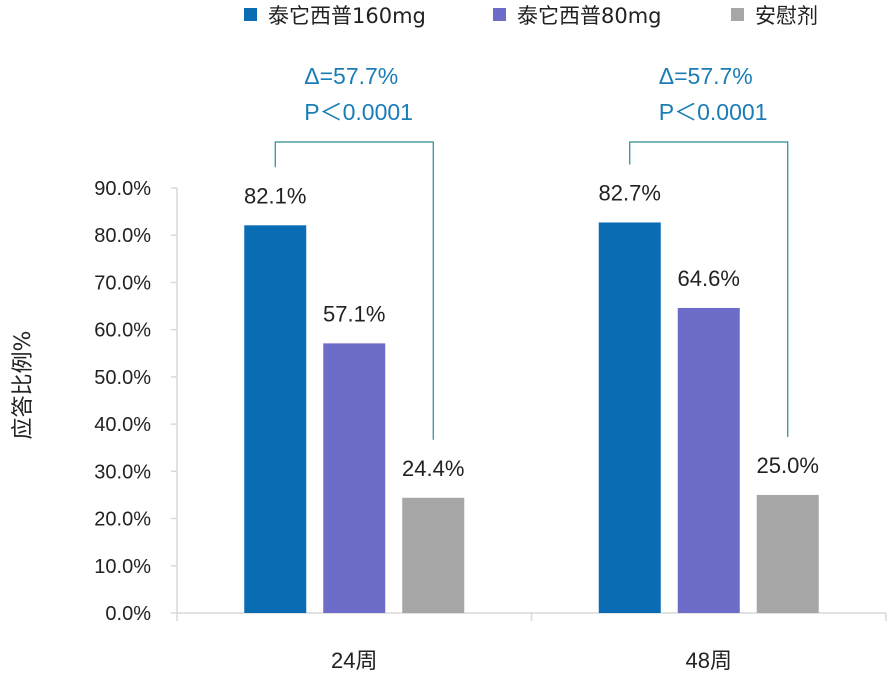 The width and height of the screenshot is (892, 673). I want to click on data-label: 24.4%, so click(433, 468).